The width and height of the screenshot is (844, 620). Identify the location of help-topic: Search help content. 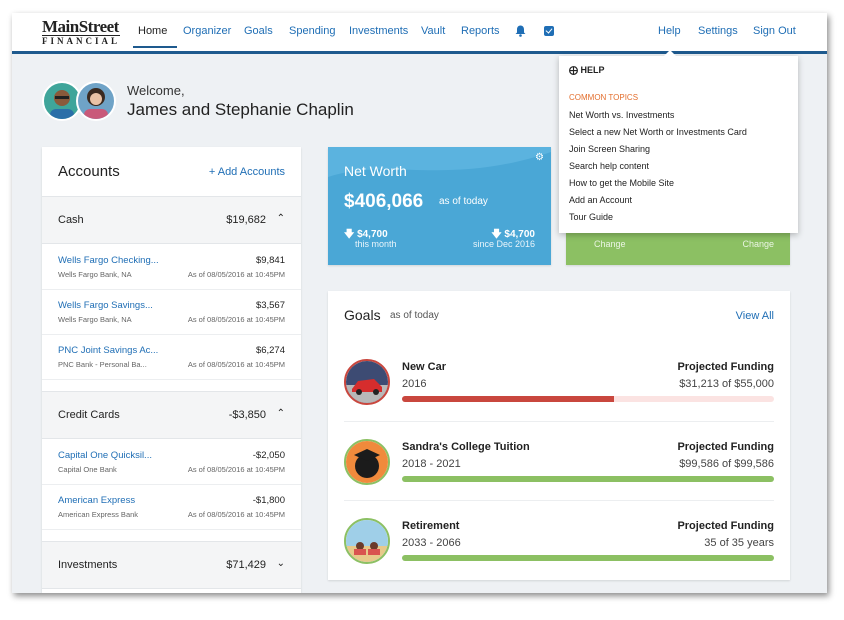
(609, 166).